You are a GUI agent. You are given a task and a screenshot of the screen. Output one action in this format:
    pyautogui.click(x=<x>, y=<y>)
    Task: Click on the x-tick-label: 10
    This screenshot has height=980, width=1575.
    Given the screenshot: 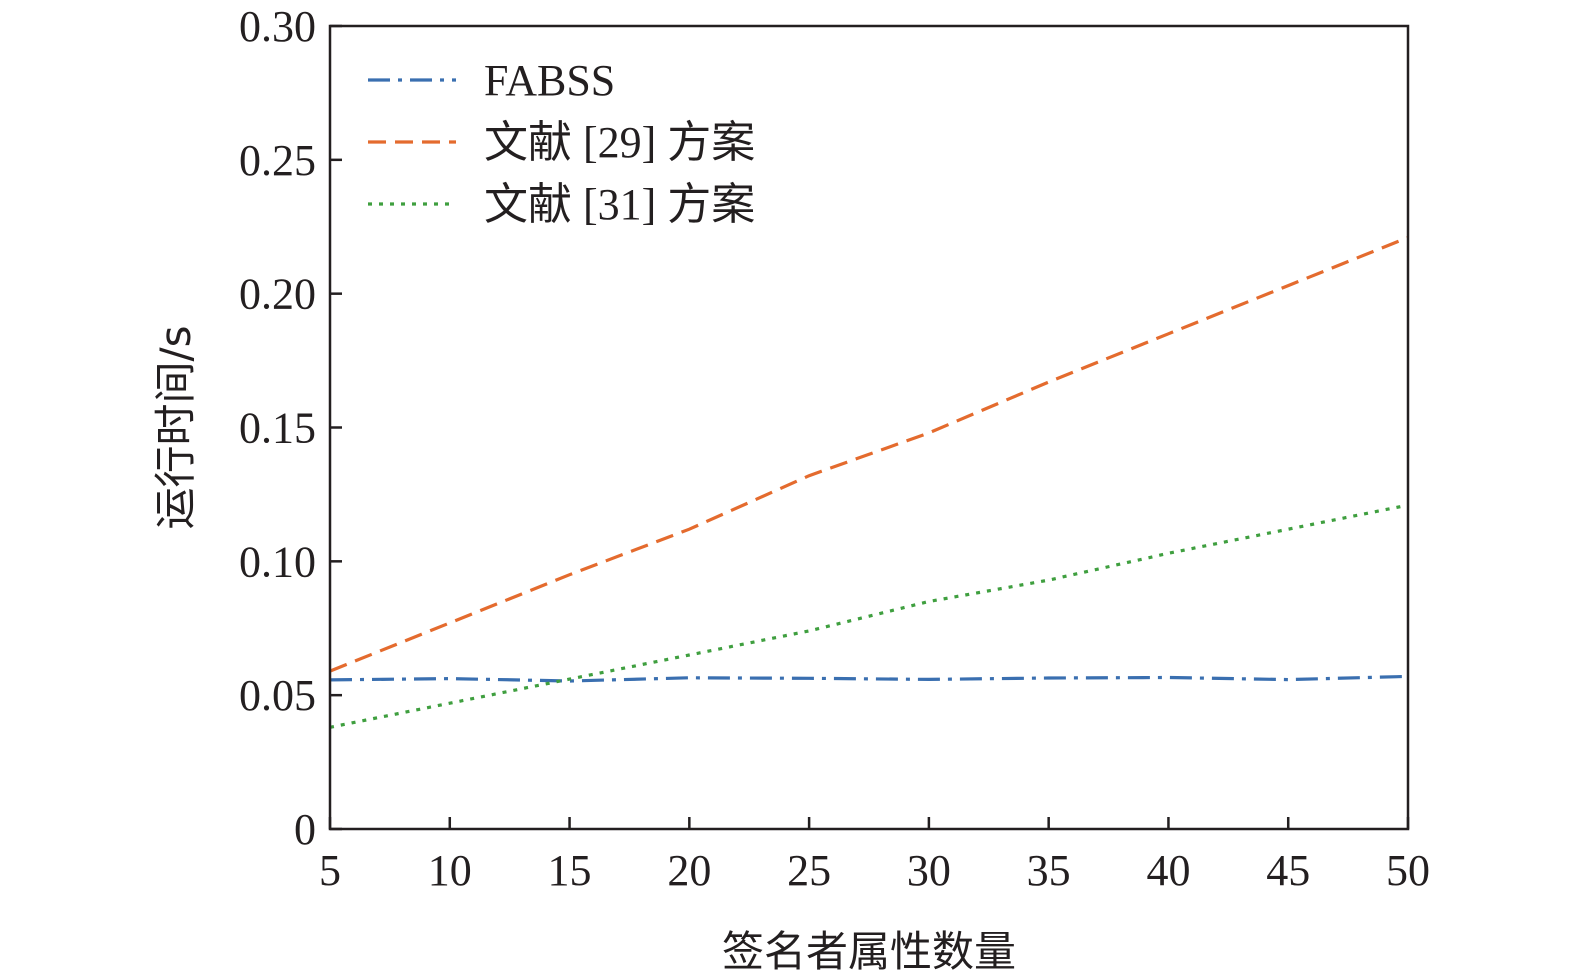 What is the action you would take?
    pyautogui.click(x=450, y=870)
    